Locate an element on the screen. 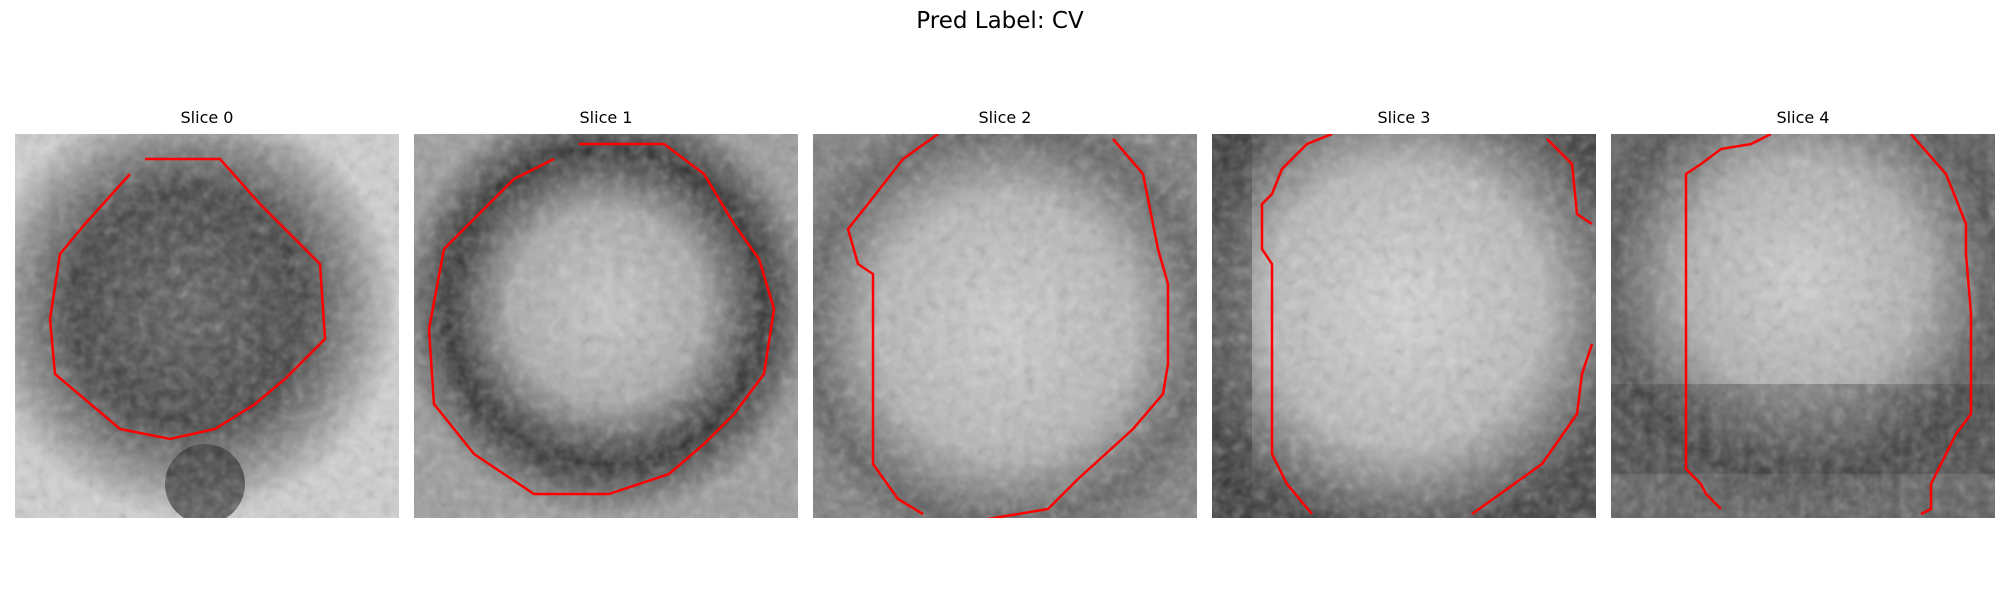 The height and width of the screenshot is (600, 2000). slice-panel-3: Slice 3 is located at coordinates (1404, 313).